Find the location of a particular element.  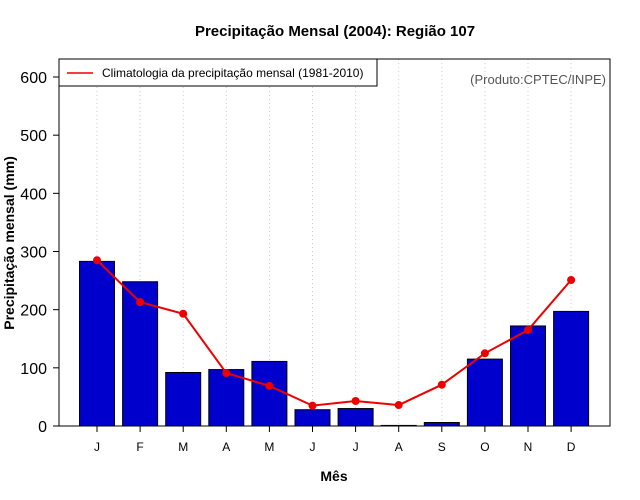

y-tick-label: 500 is located at coordinates (33, 136).